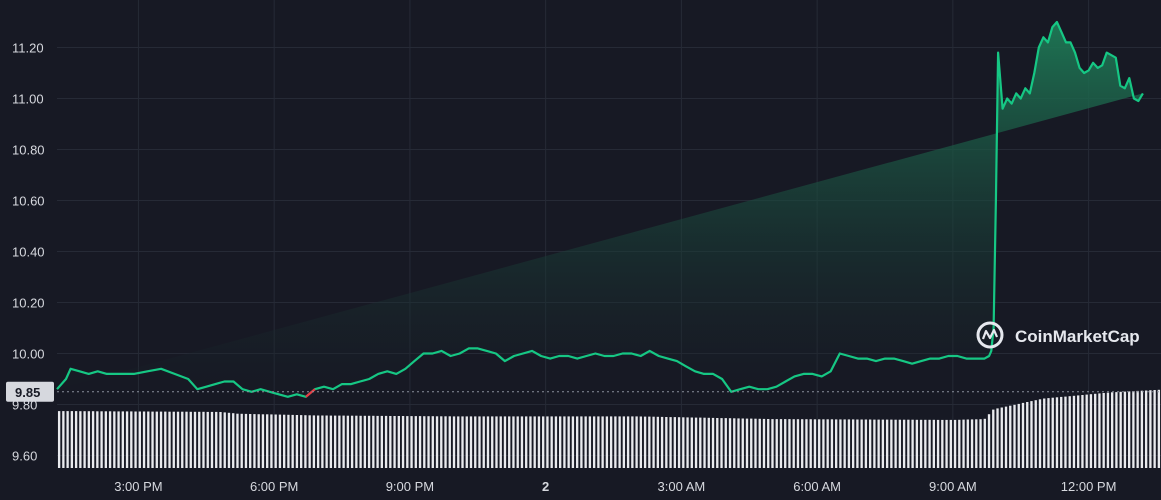 This screenshot has height=500, width=1161. What do you see at coordinates (138, 486) in the screenshot?
I see `x-tick-label: 3:00 PM` at bounding box center [138, 486].